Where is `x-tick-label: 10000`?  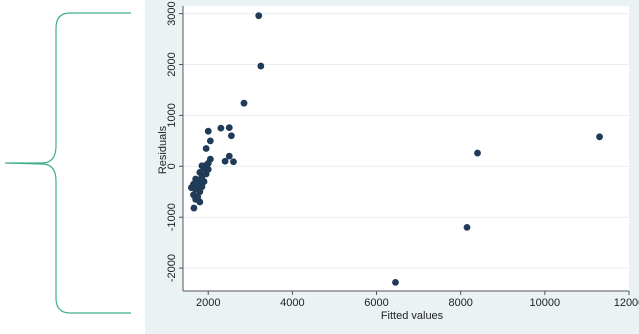
x-tick-label: 10000 is located at coordinates (545, 303).